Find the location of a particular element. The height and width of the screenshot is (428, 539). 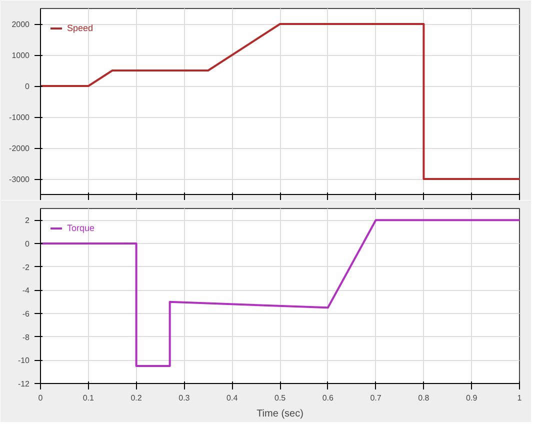

y-tick-label: -2000 is located at coordinates (19, 148).